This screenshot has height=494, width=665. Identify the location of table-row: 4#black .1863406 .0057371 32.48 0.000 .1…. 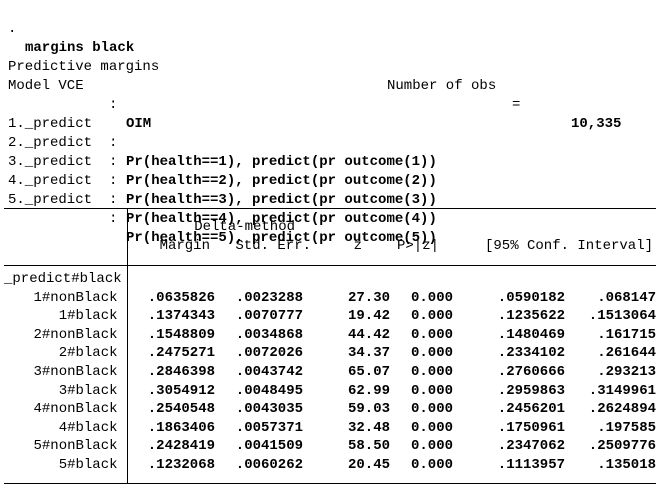
(330, 428).